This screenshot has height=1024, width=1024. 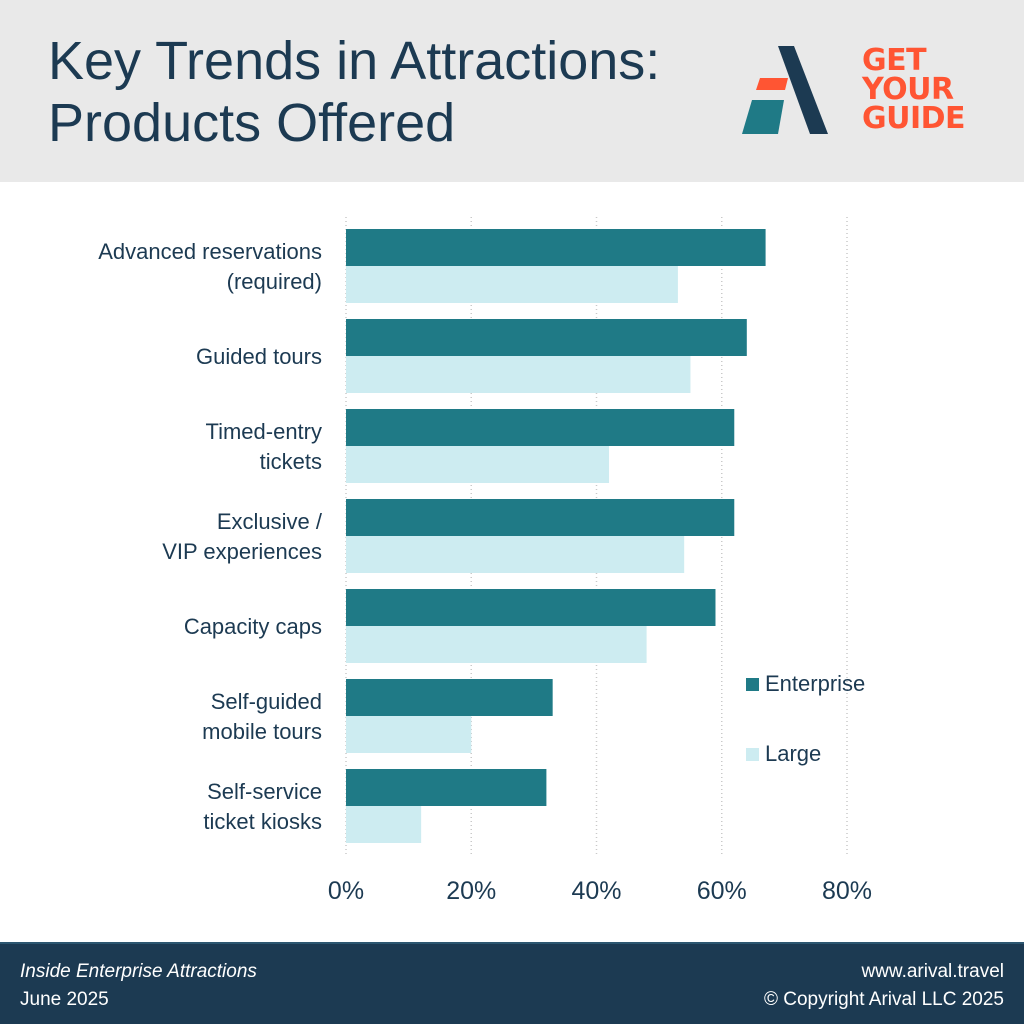 I want to click on report-date: June 2025, so click(x=64, y=999).